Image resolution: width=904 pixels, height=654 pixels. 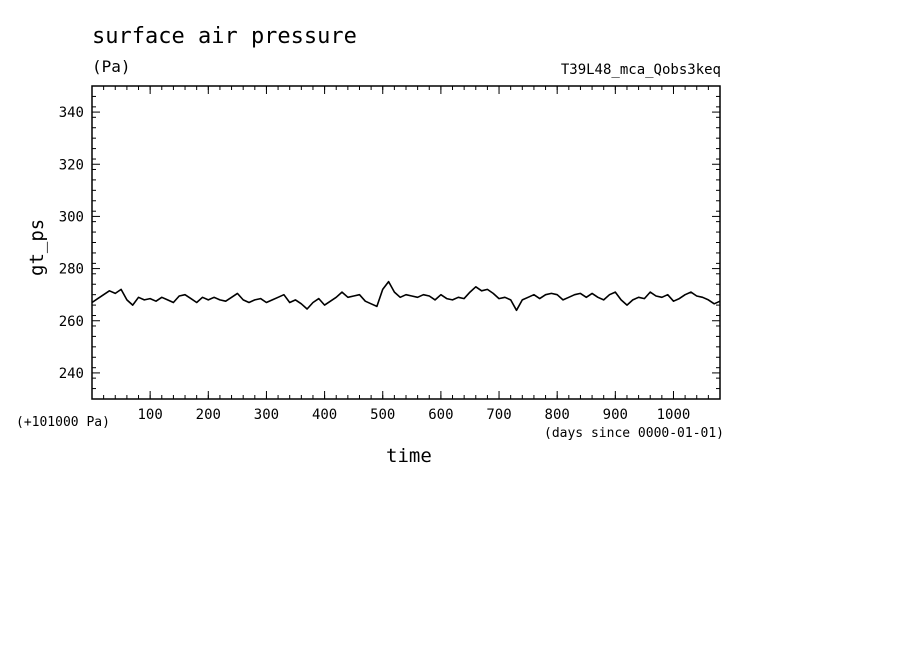 What do you see at coordinates (111, 66) in the screenshot?
I see `units-label: (Pa)` at bounding box center [111, 66].